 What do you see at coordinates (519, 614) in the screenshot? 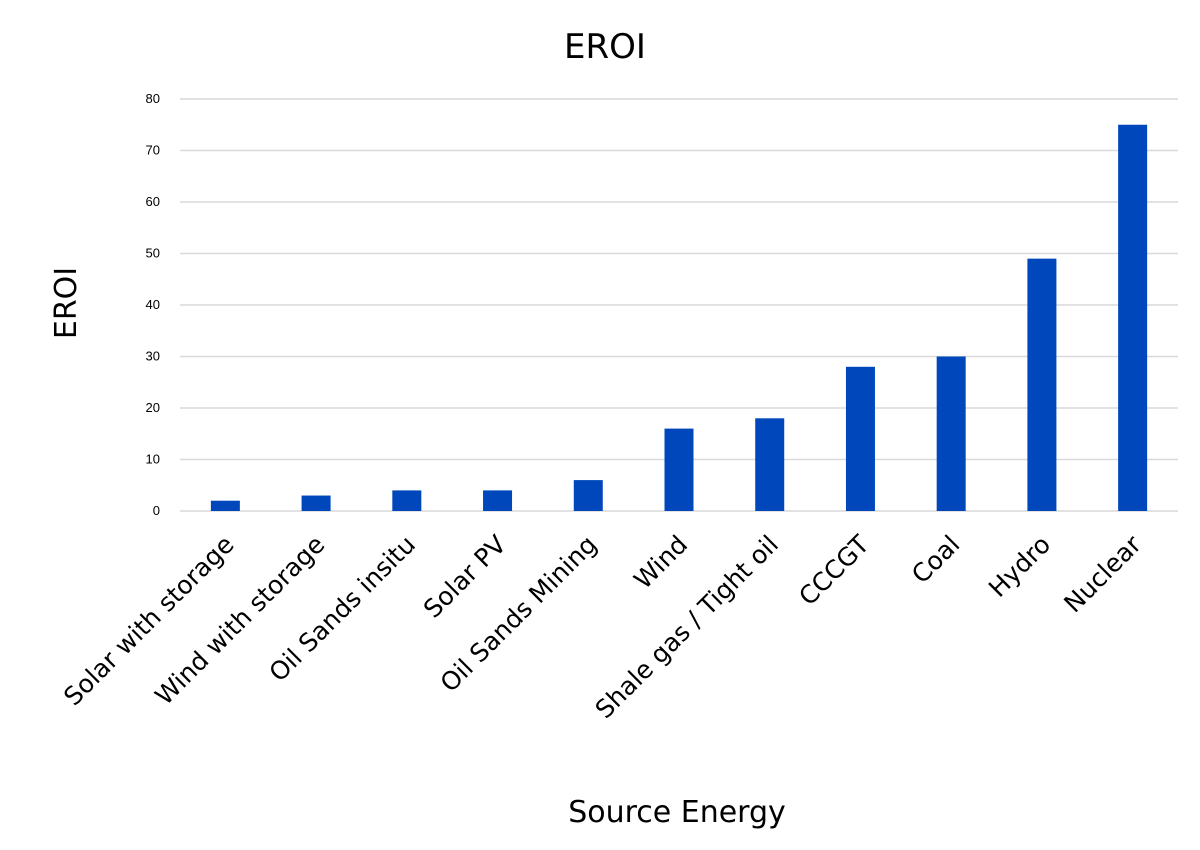
I see `x-tick-label: Oil Sands Mining` at bounding box center [519, 614].